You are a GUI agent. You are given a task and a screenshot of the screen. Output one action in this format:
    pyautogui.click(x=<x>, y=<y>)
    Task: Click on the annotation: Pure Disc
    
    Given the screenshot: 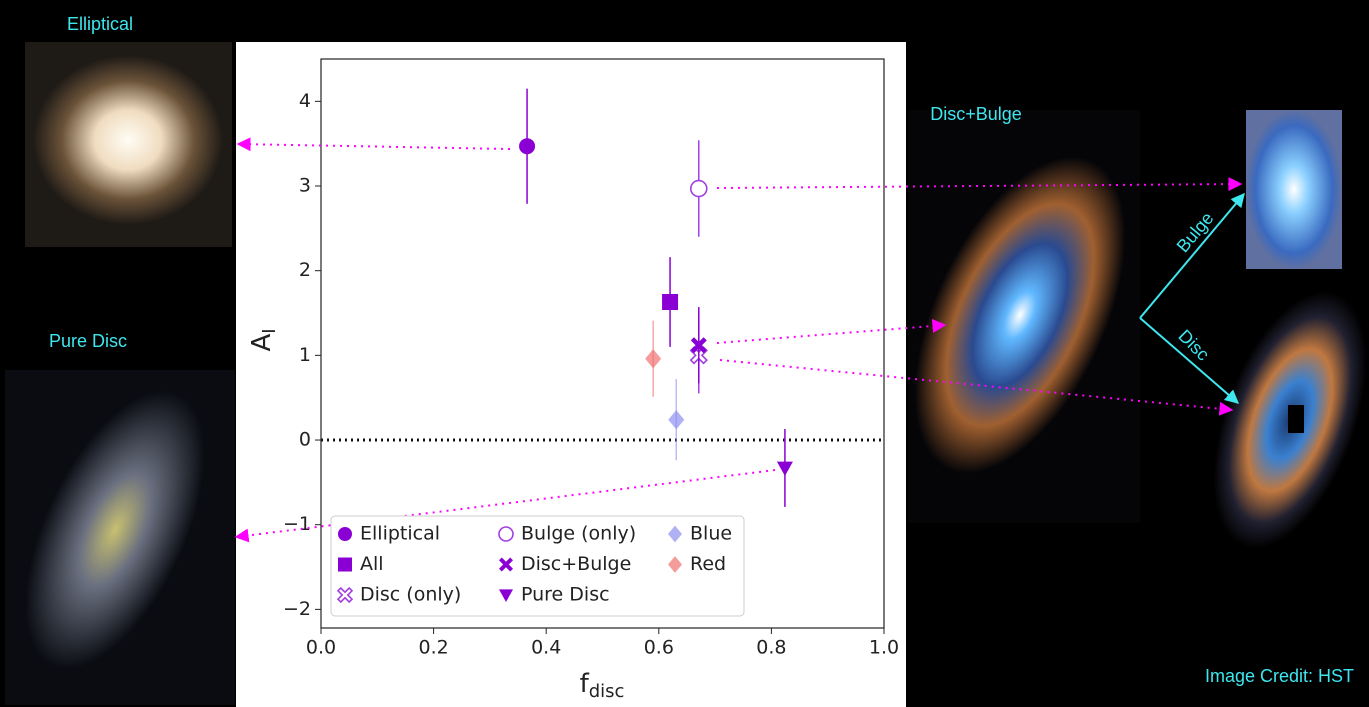 What is the action you would take?
    pyautogui.click(x=88, y=341)
    